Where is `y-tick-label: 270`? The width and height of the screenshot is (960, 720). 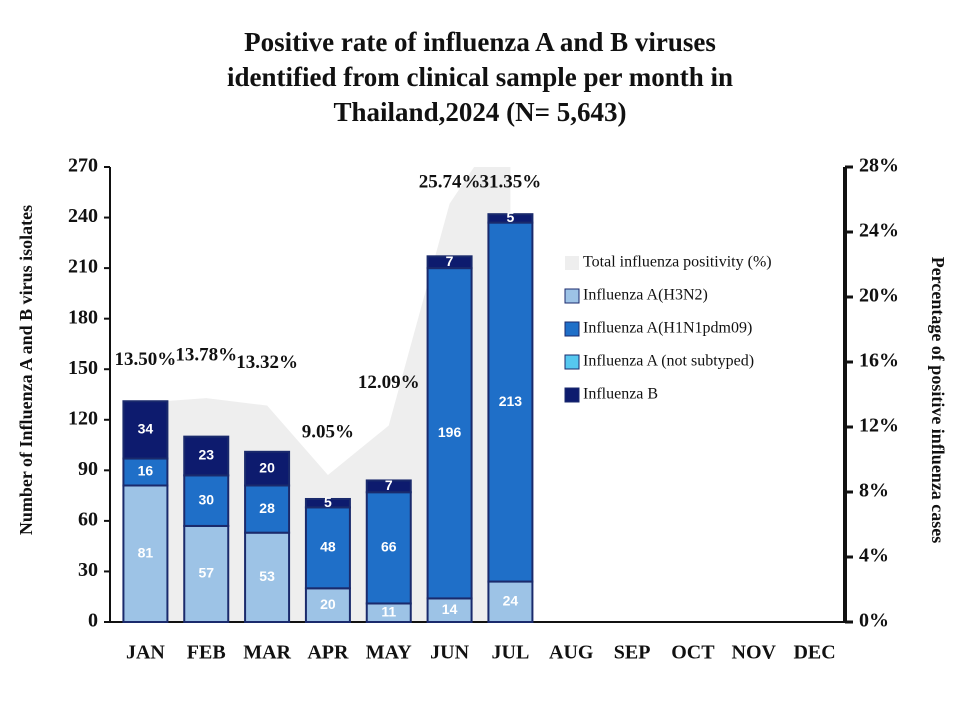 y-tick-label: 270 is located at coordinates (83, 166).